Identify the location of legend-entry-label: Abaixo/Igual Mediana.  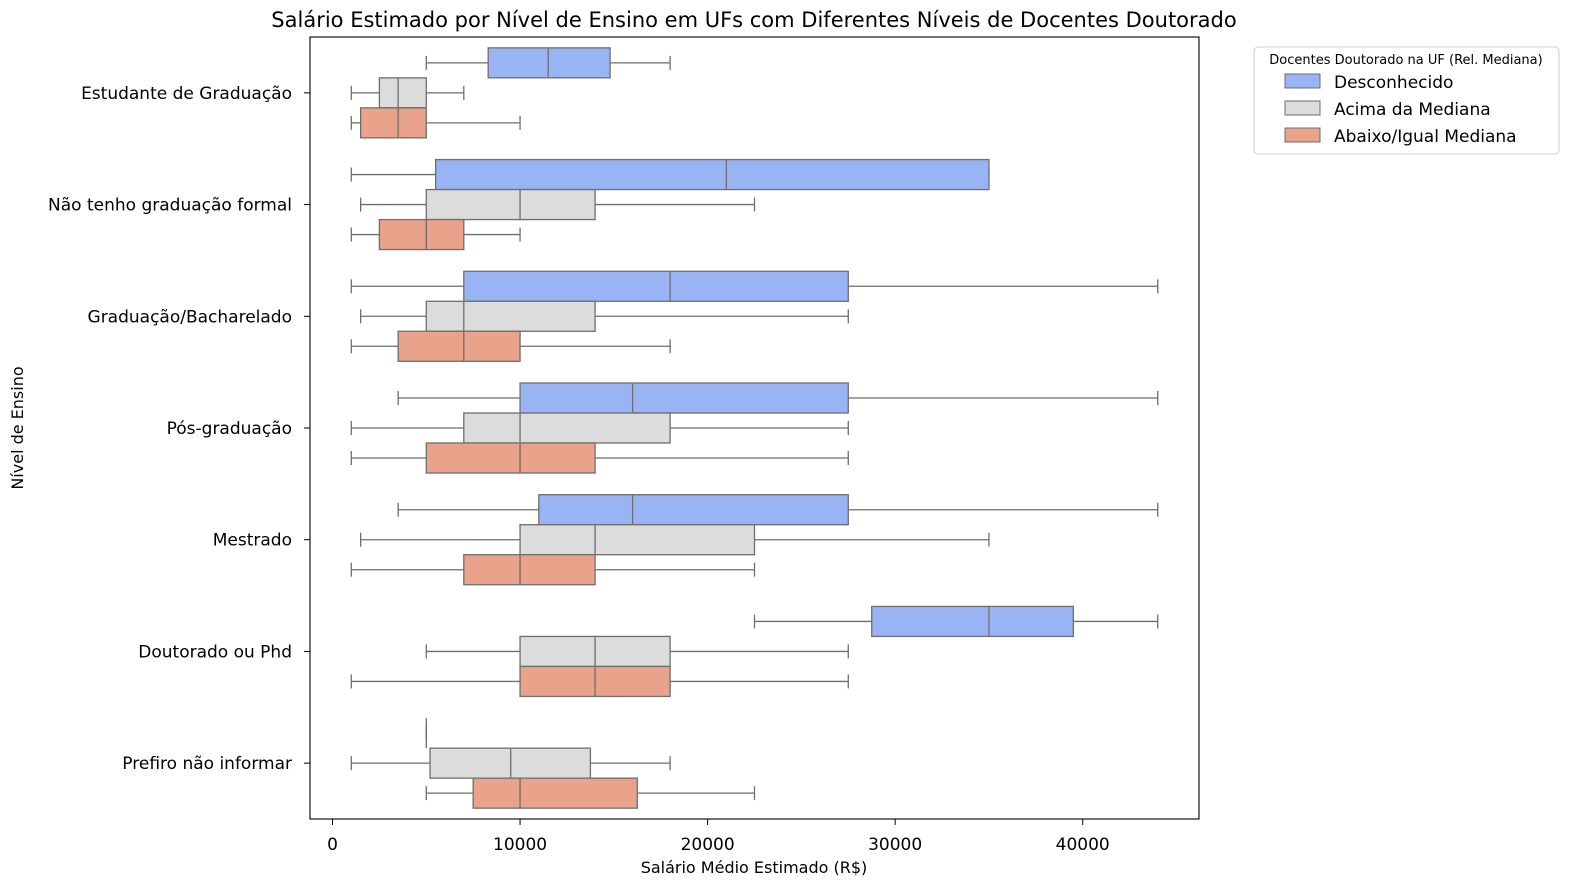
(1425, 137).